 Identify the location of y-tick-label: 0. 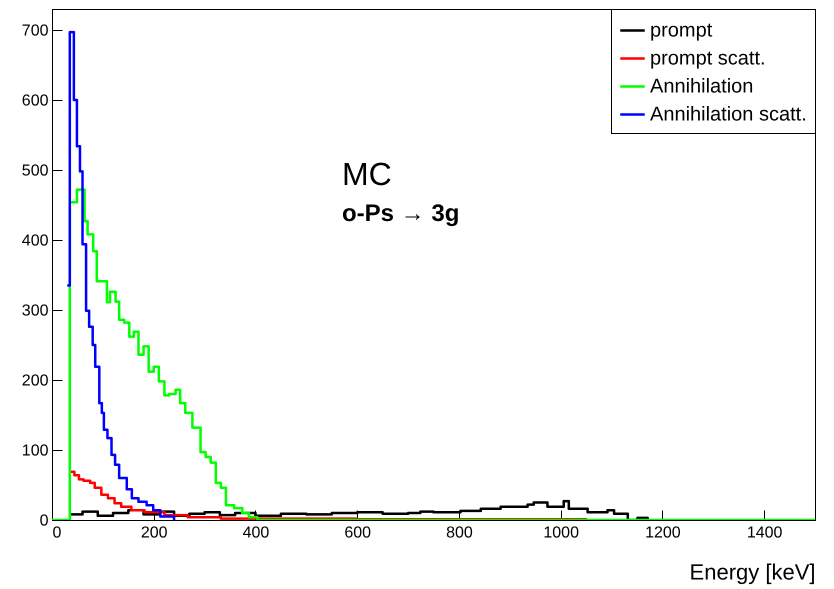
(44, 521).